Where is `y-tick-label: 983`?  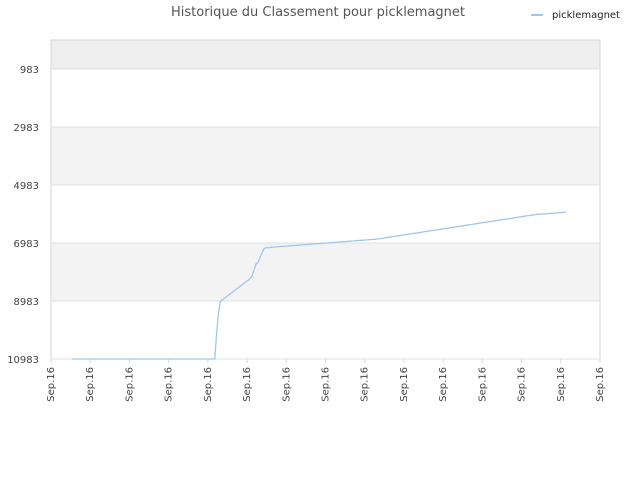 y-tick-label: 983 is located at coordinates (29, 70).